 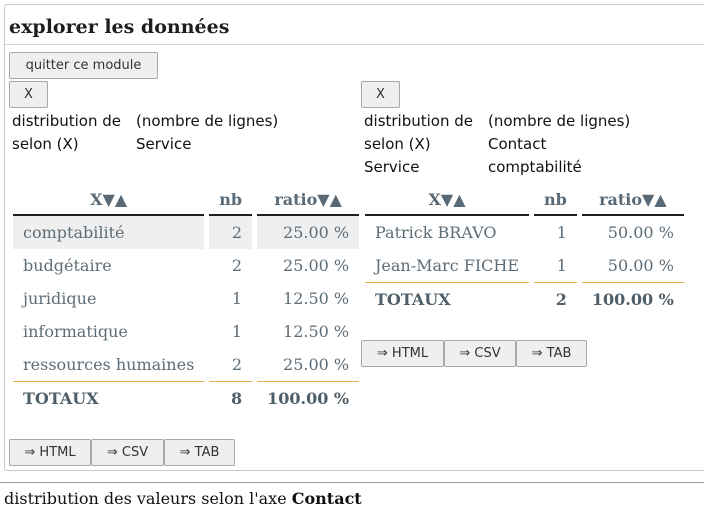 What do you see at coordinates (352, 482) in the screenshot?
I see `footer-divider` at bounding box center [352, 482].